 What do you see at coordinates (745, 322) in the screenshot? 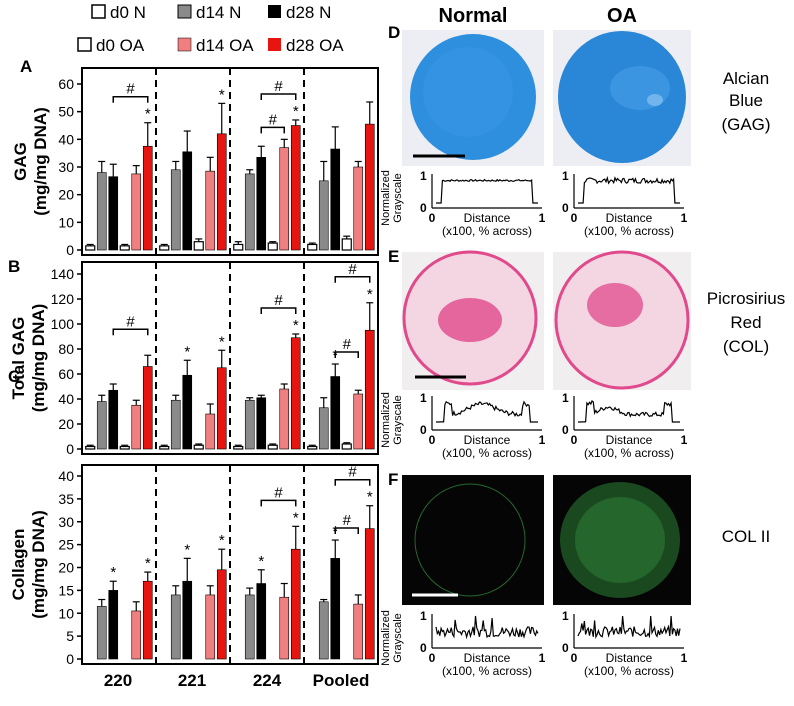
I see `row-label-e-2: Red` at bounding box center [745, 322].